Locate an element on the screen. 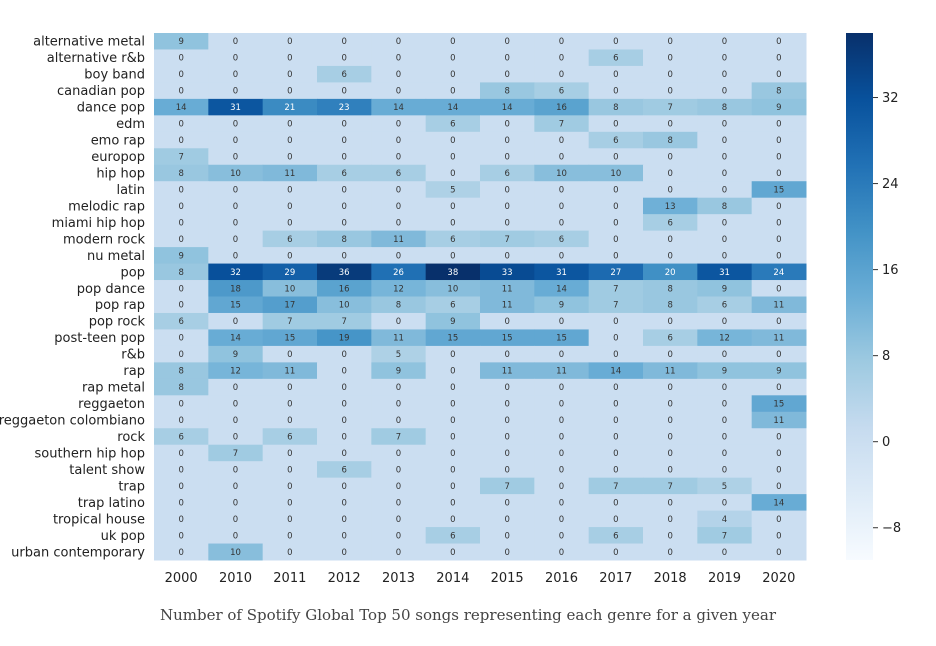 The width and height of the screenshot is (936, 646). cell-value-label: 16 is located at coordinates (561, 108).